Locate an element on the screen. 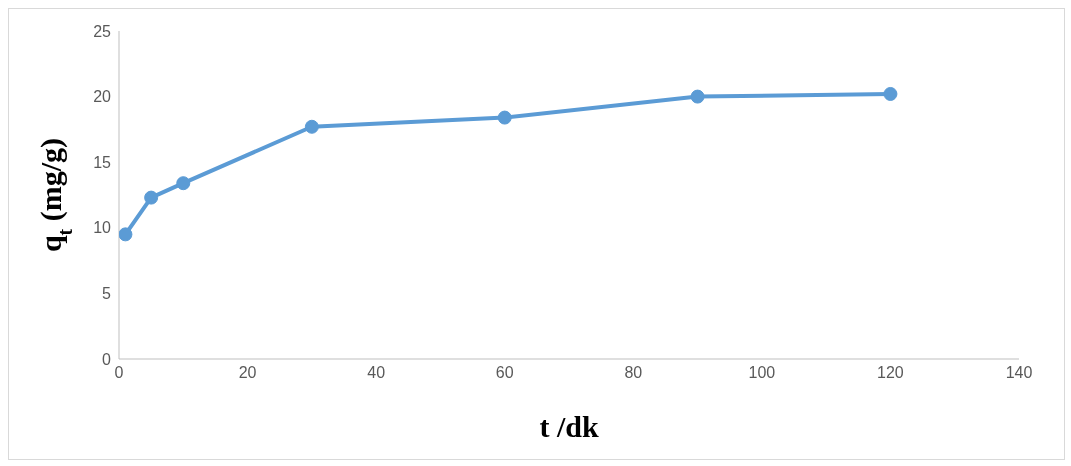 This screenshot has width=1071, height=466. x-tick-label: 0 is located at coordinates (119, 373).